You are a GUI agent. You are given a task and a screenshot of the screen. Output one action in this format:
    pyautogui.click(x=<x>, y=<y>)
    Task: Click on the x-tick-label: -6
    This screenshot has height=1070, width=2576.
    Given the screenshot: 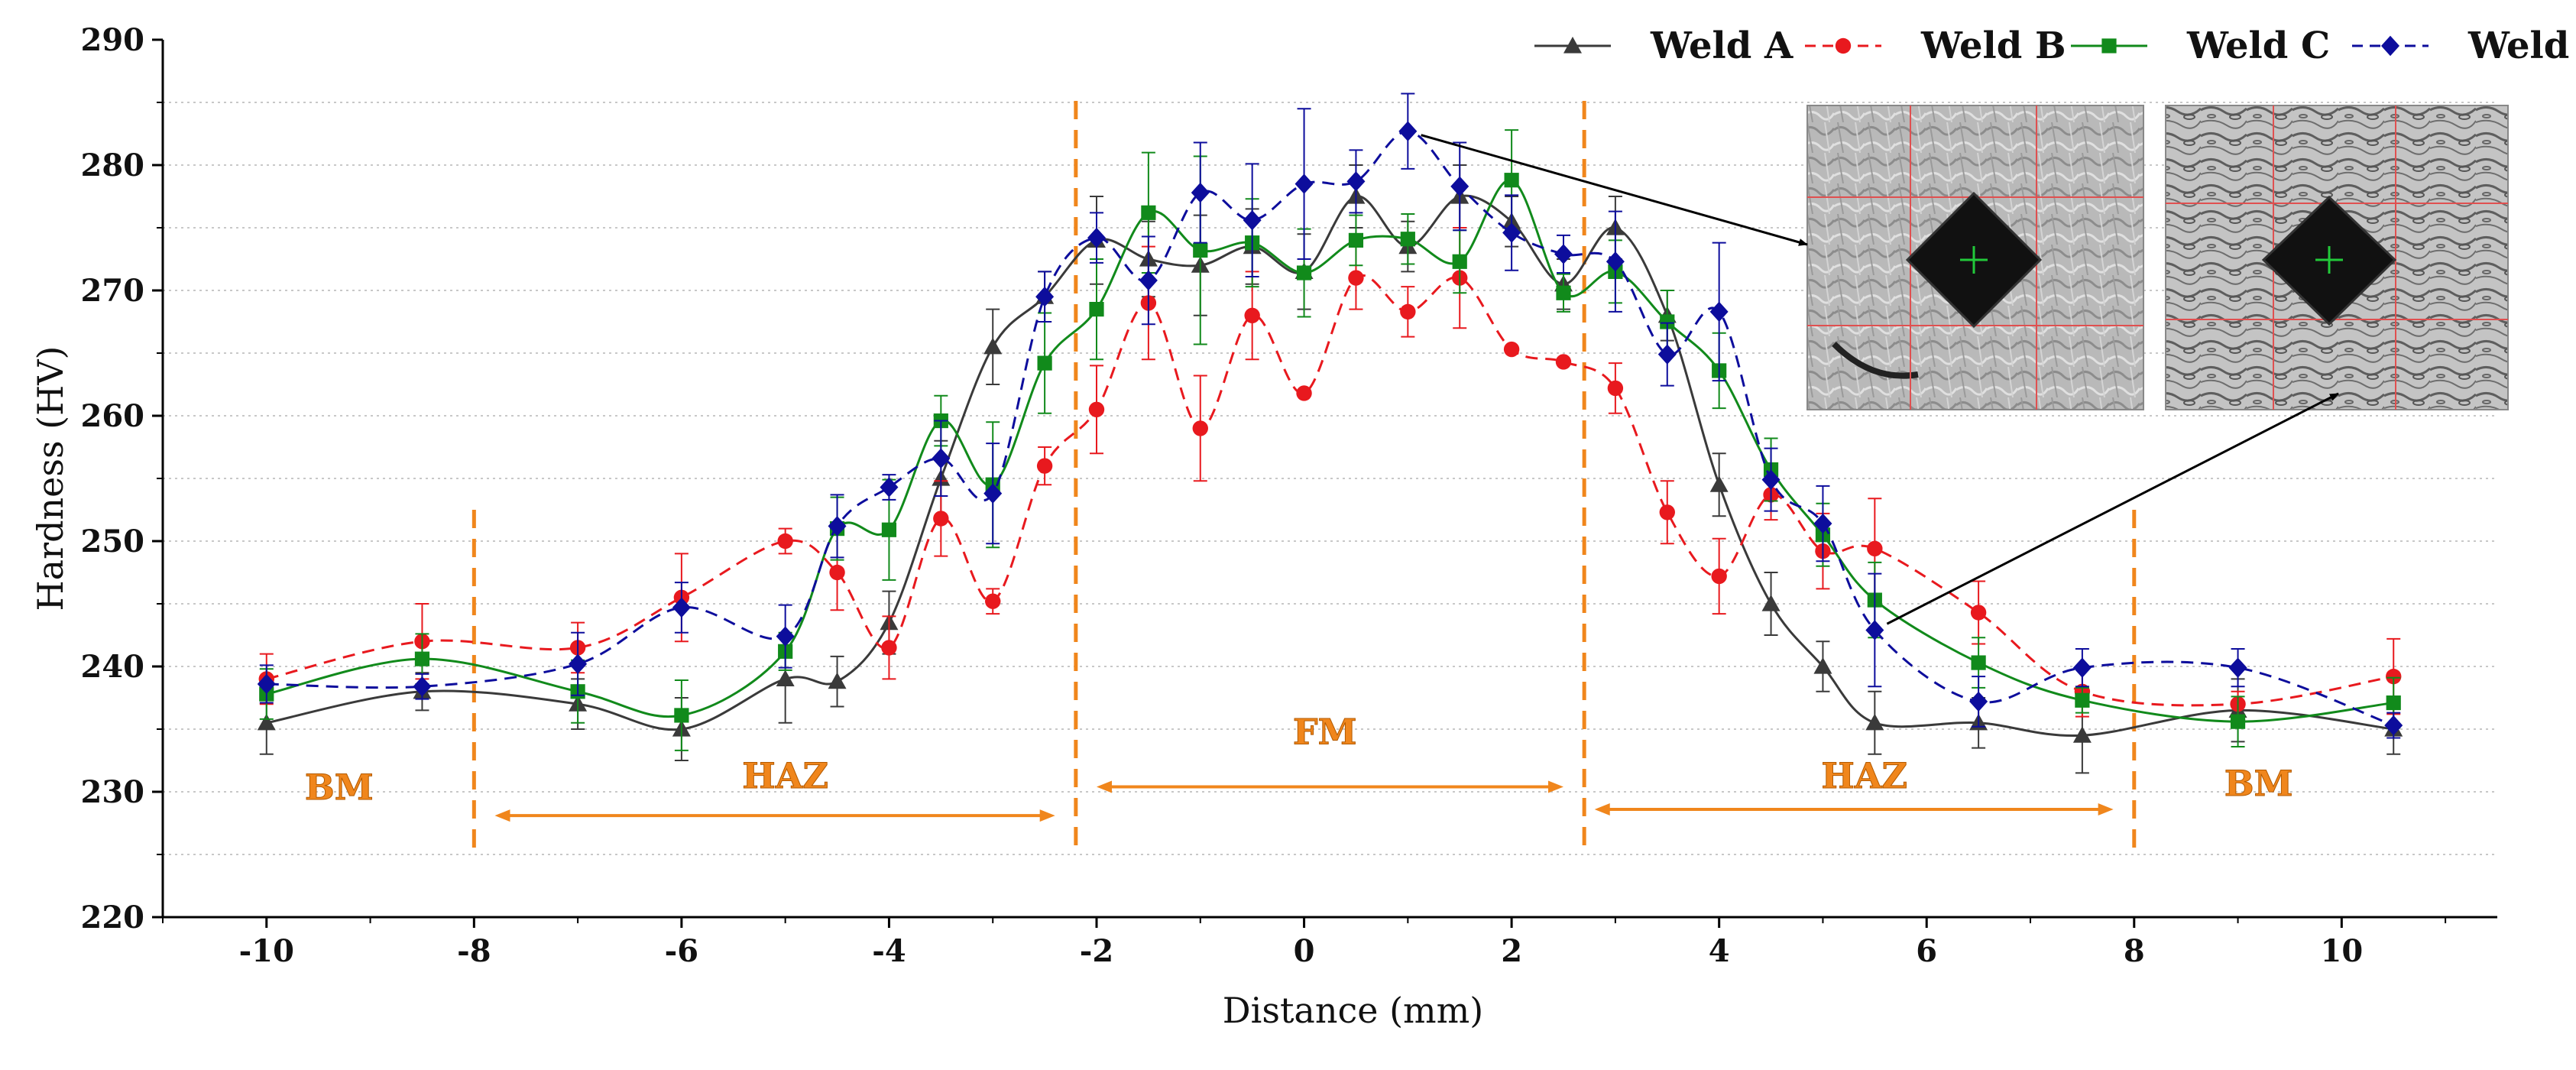 What is the action you would take?
    pyautogui.click(x=681, y=951)
    